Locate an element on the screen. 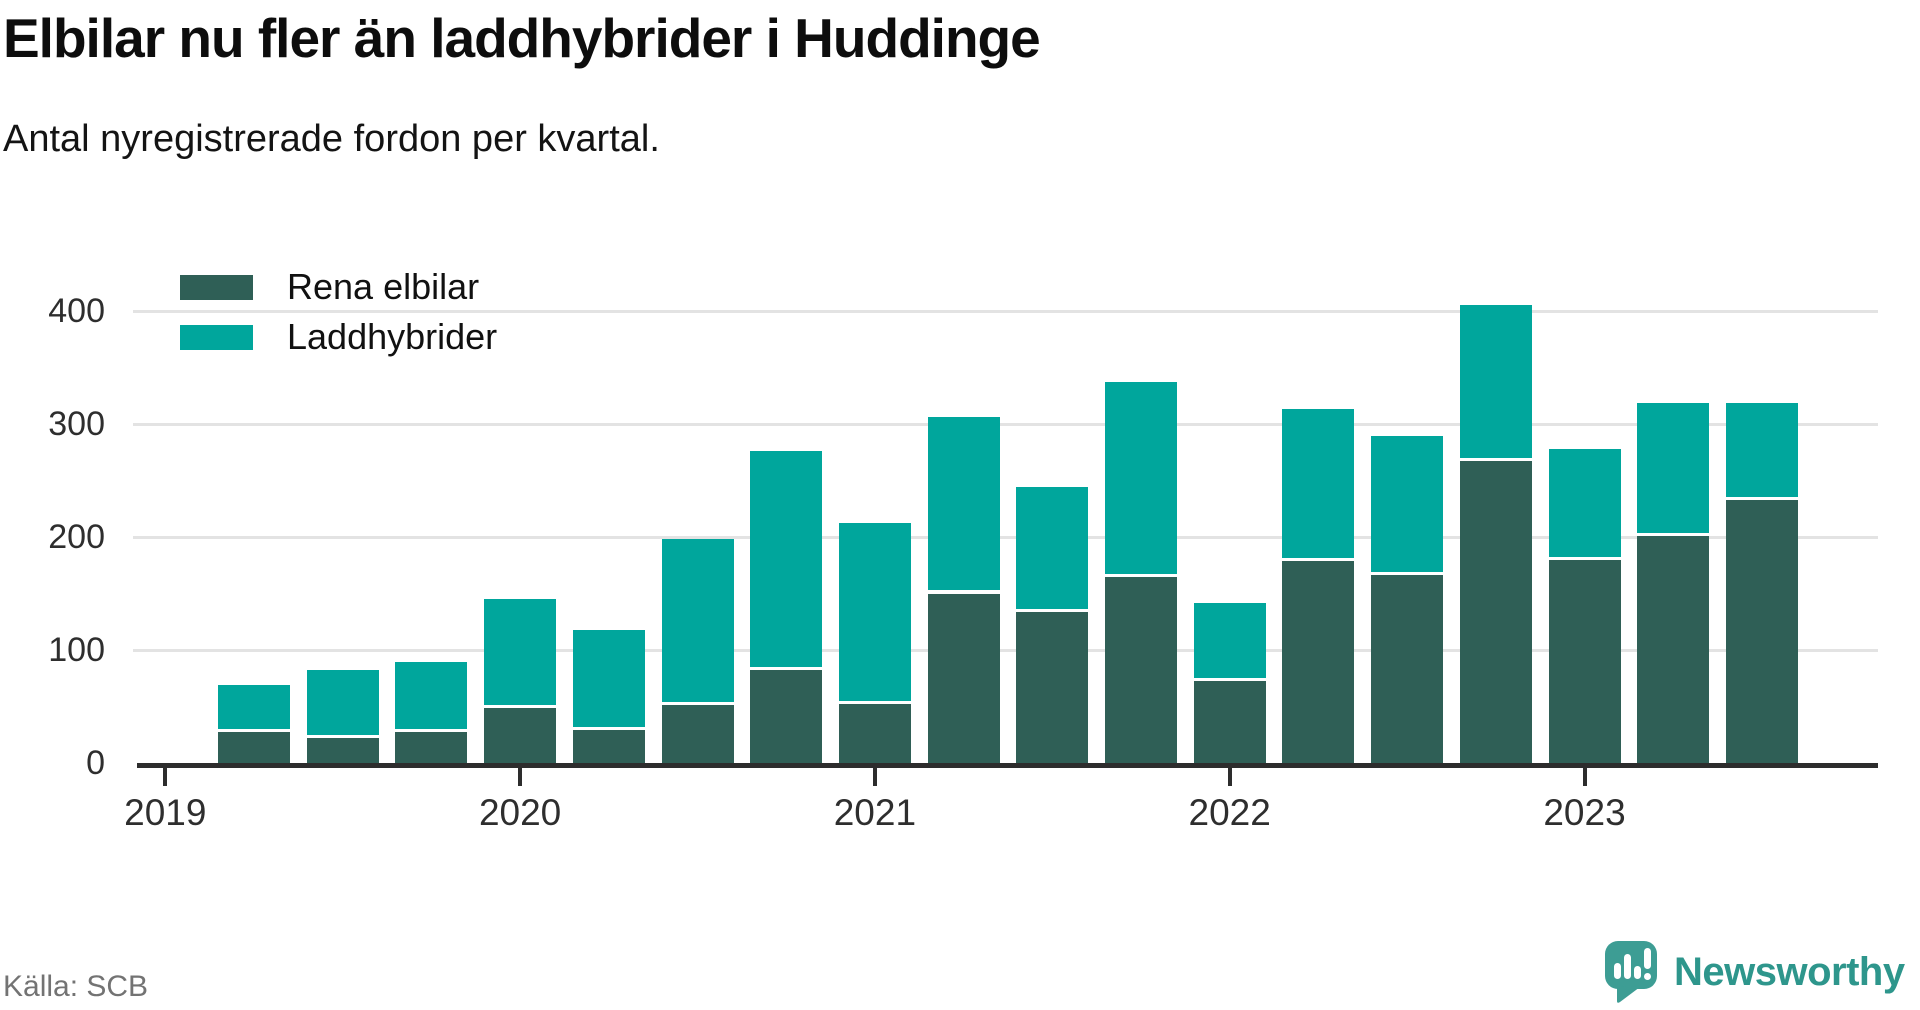 This screenshot has height=1010, width=1920. bar-segment-rena-elbilar-2020-q3 is located at coordinates (697, 734).